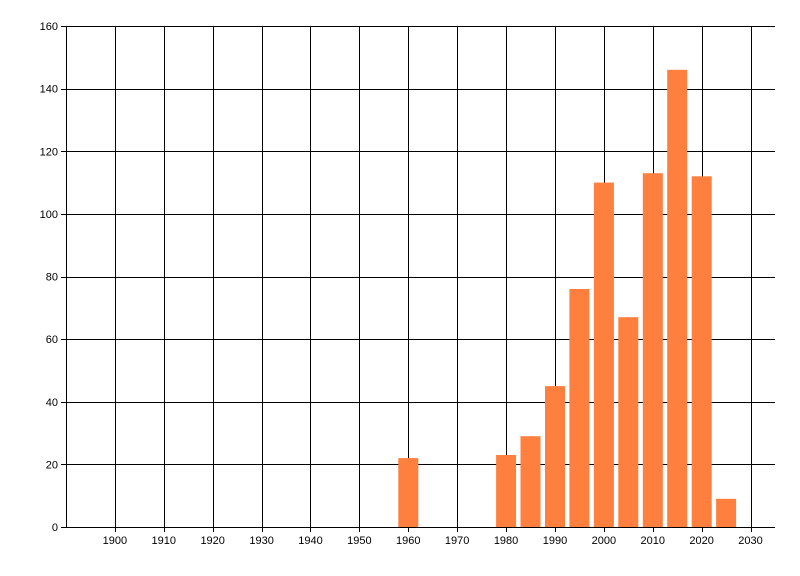  I want to click on x-tick-label: 1920, so click(212, 541).